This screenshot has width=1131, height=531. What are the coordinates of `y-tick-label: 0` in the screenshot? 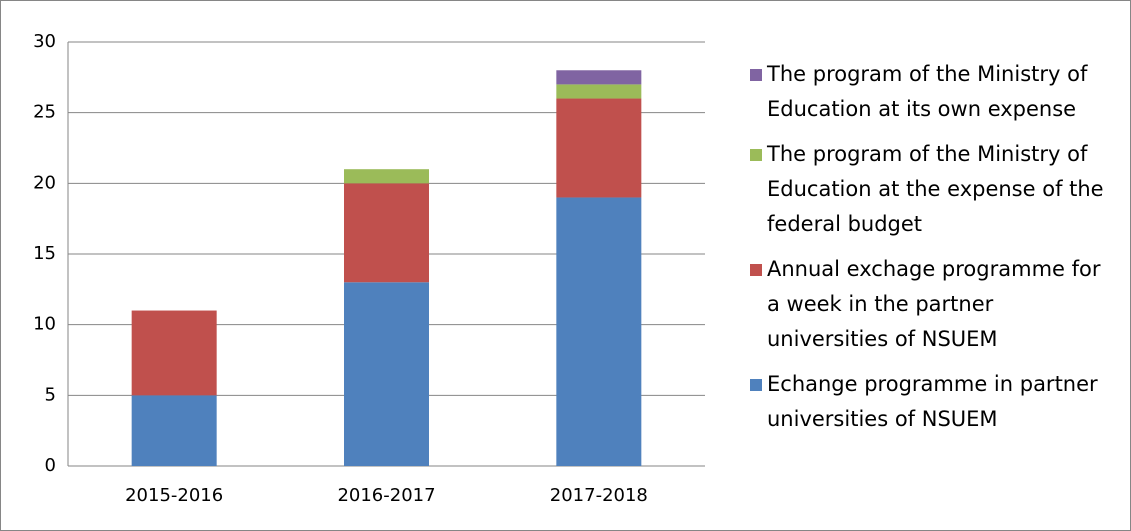 It's located at (50, 465).